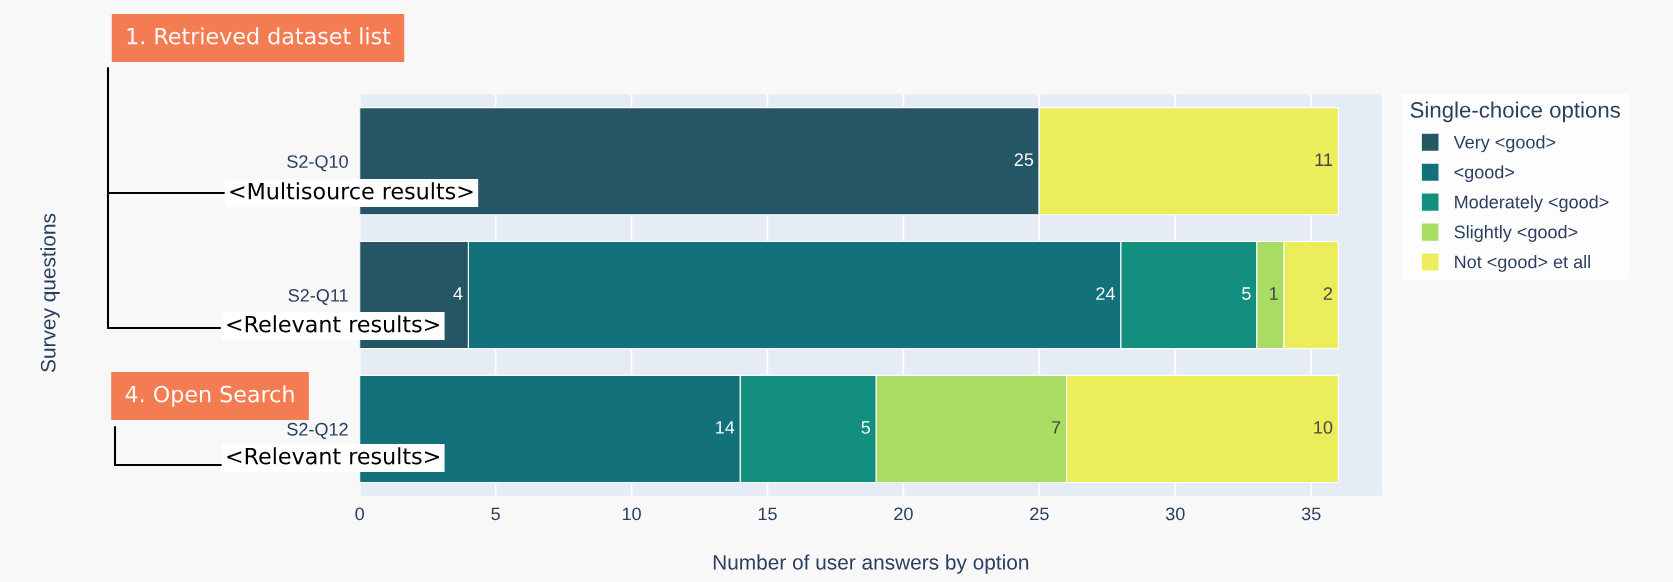 The height and width of the screenshot is (582, 1673). I want to click on x-tick-label: 25, so click(1039, 514).